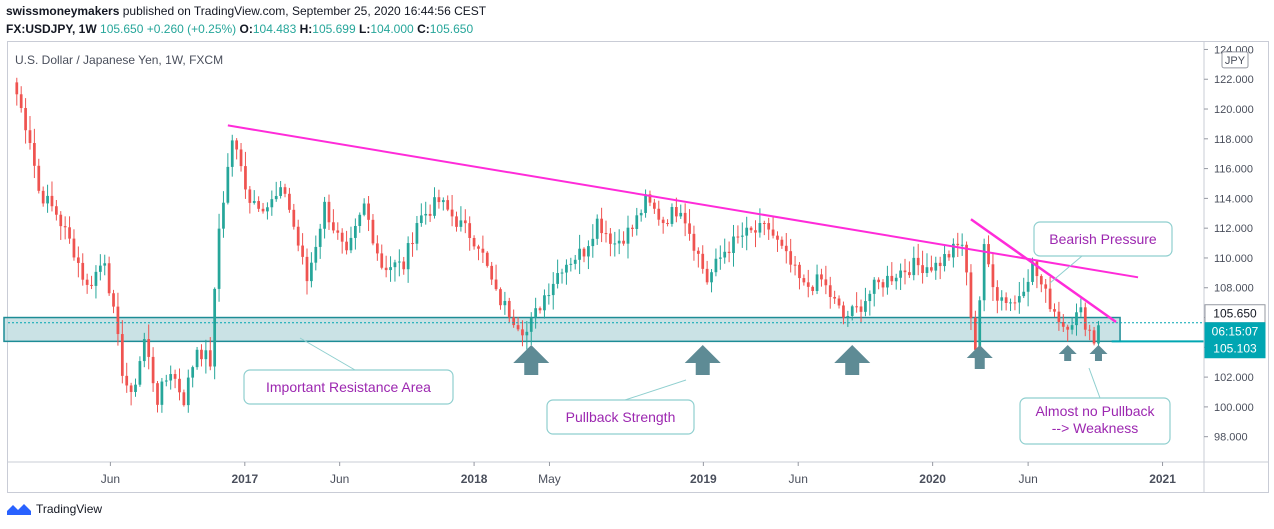  I want to click on symbol-label: FX:USDJPY, 1W, so click(51, 29).